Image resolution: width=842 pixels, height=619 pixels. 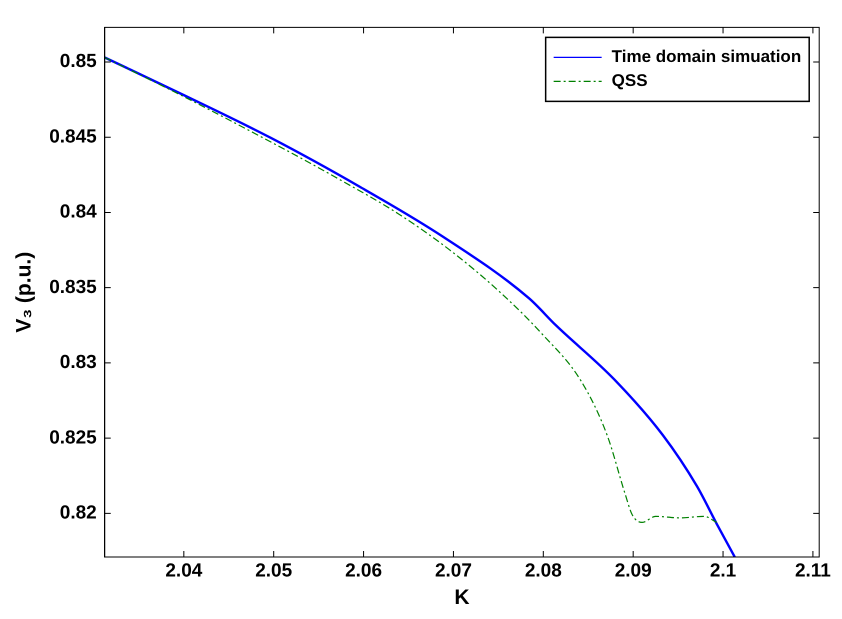 I want to click on x-tick-label: 2.04, so click(x=184, y=571).